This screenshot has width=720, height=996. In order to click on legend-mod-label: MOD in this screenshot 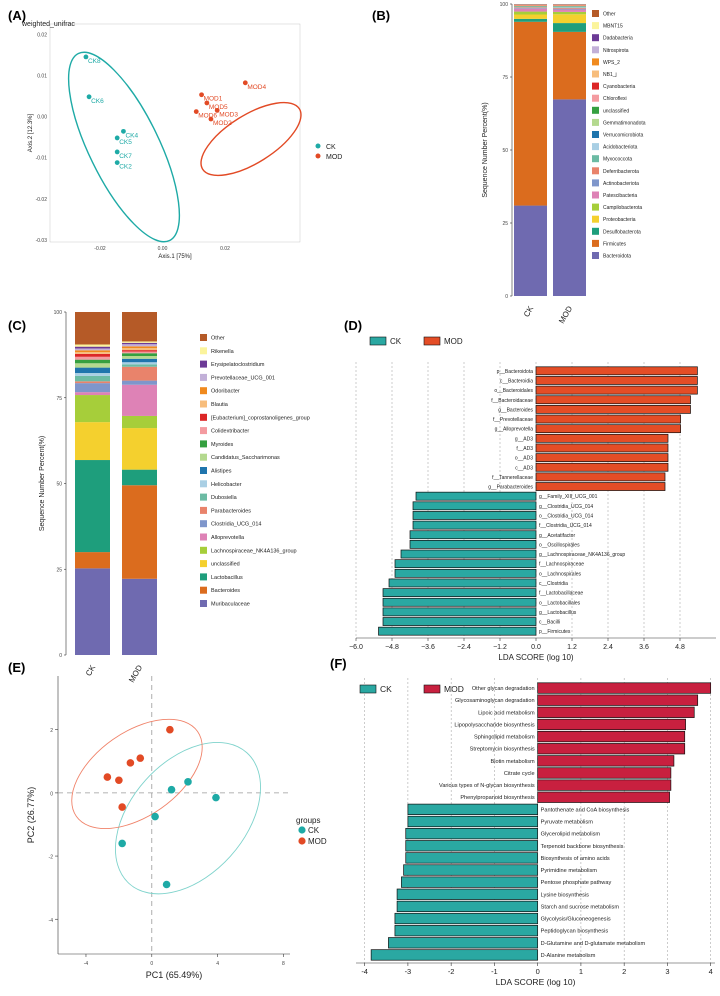, I will do `click(317, 841)`.